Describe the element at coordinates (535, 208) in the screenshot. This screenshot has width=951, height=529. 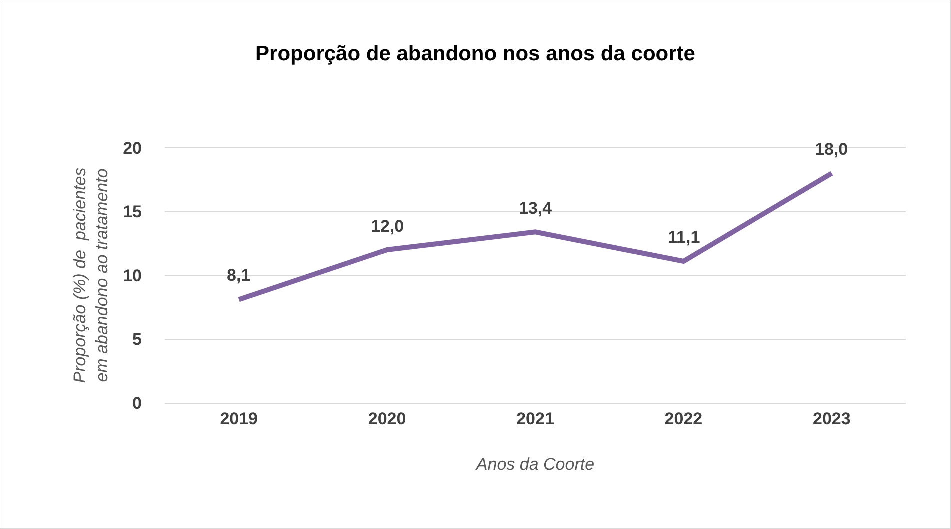
I see `text: 13,4` at that location.